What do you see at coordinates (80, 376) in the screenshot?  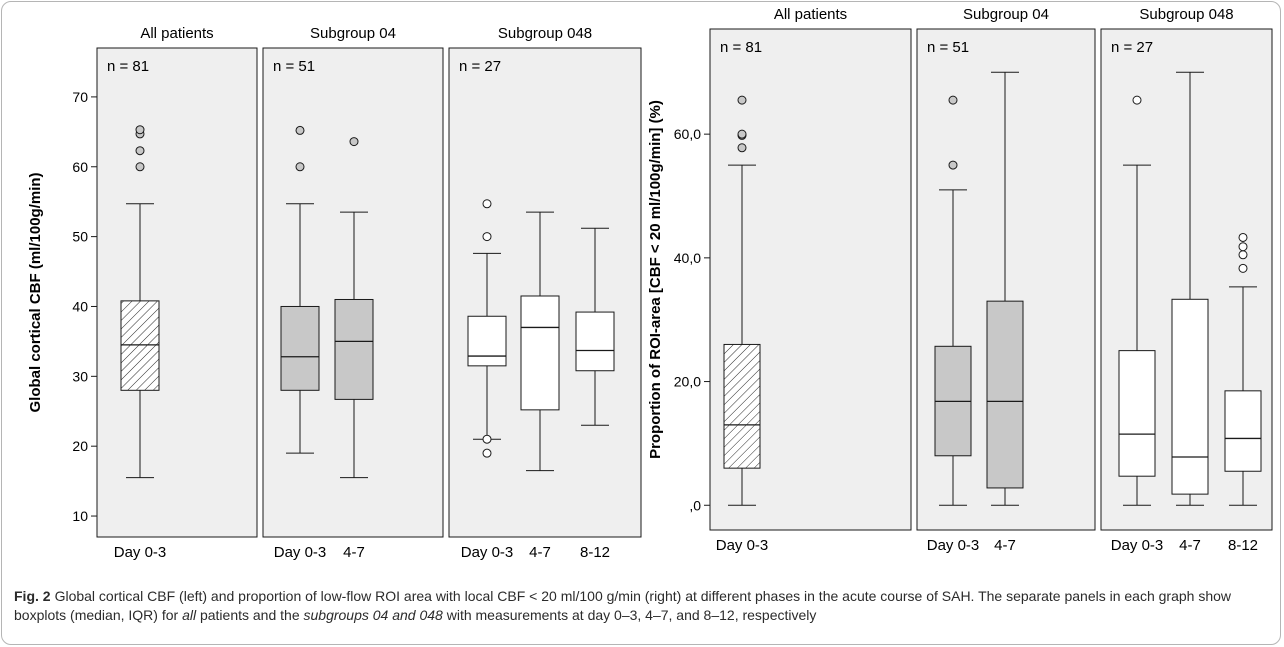 I see `y-tick-label: 30` at bounding box center [80, 376].